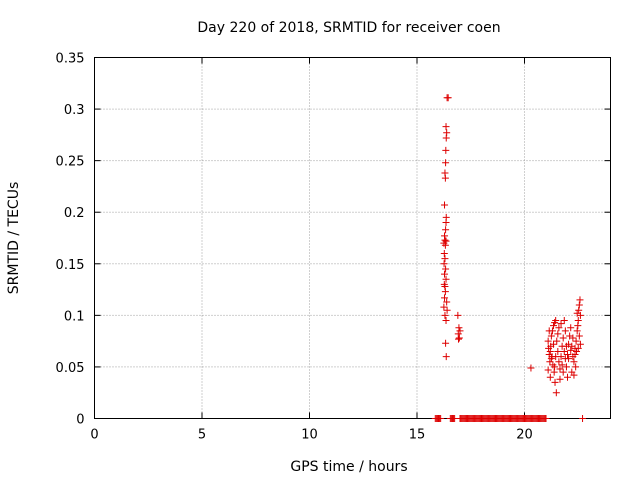  Describe the element at coordinates (74, 316) in the screenshot. I see `y-tick-label: 0.1` at that location.